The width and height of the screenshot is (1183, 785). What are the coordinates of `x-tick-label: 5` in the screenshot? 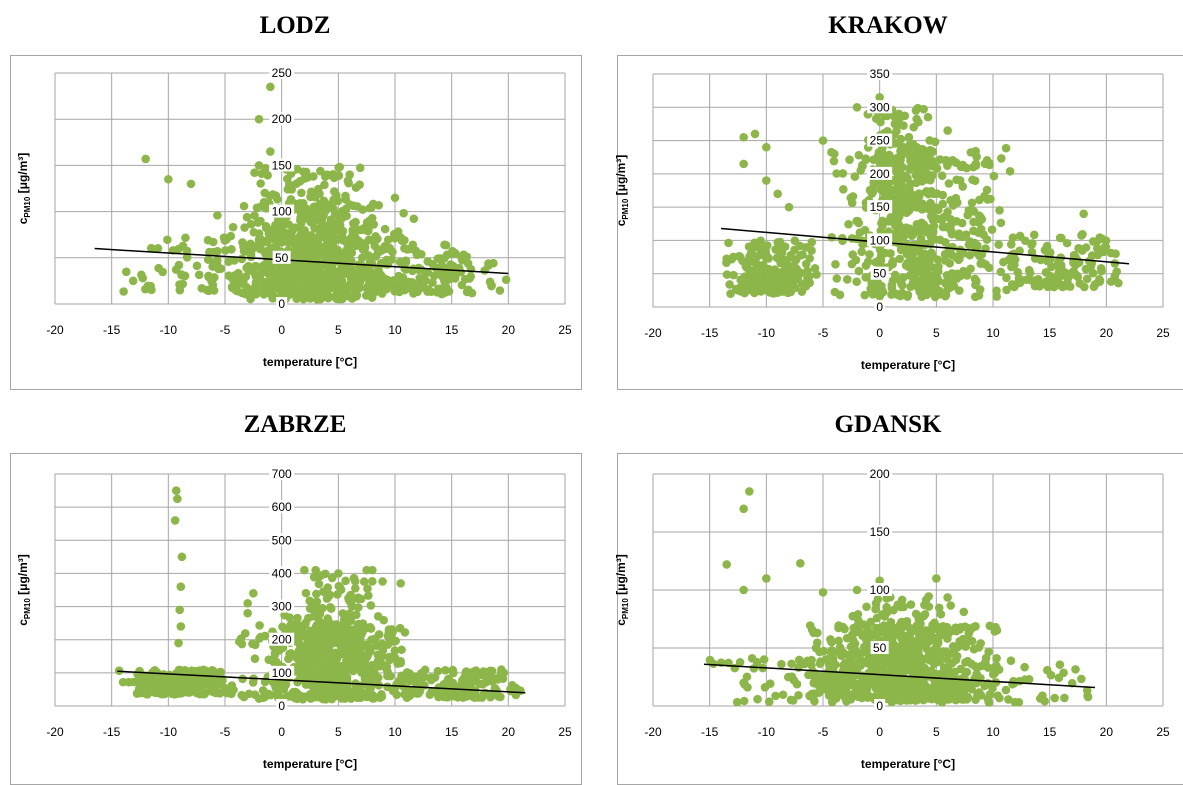 It's located at (338, 732).